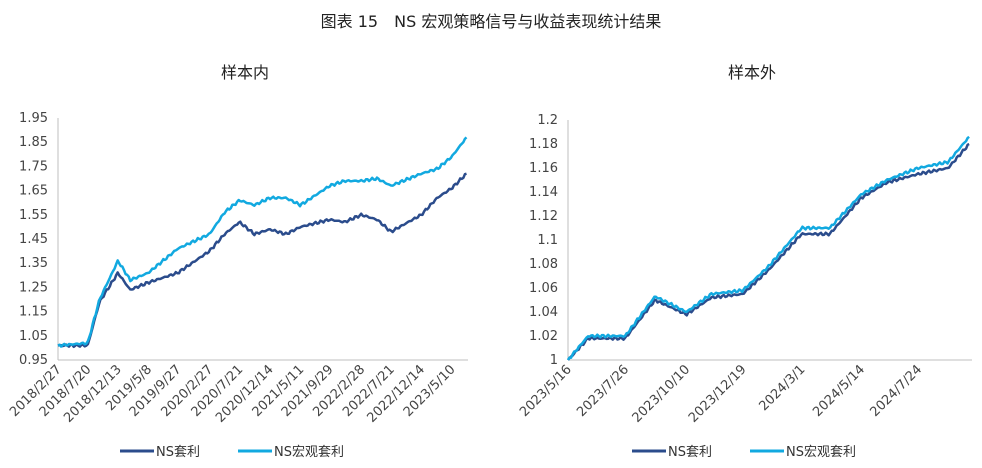 Image resolution: width=982 pixels, height=468 pixels. What do you see at coordinates (543, 144) in the screenshot?
I see `y-tick-label: 1.18` at bounding box center [543, 144].